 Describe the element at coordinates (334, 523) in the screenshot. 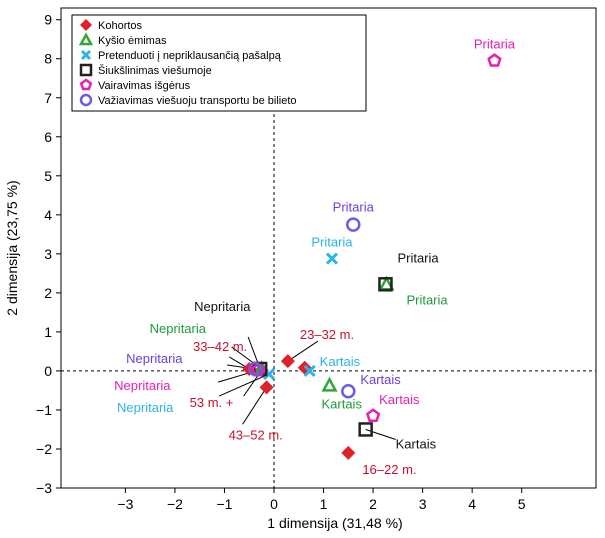

I see `x-axis-title: 1 dimensija (31,48 %)` at that location.